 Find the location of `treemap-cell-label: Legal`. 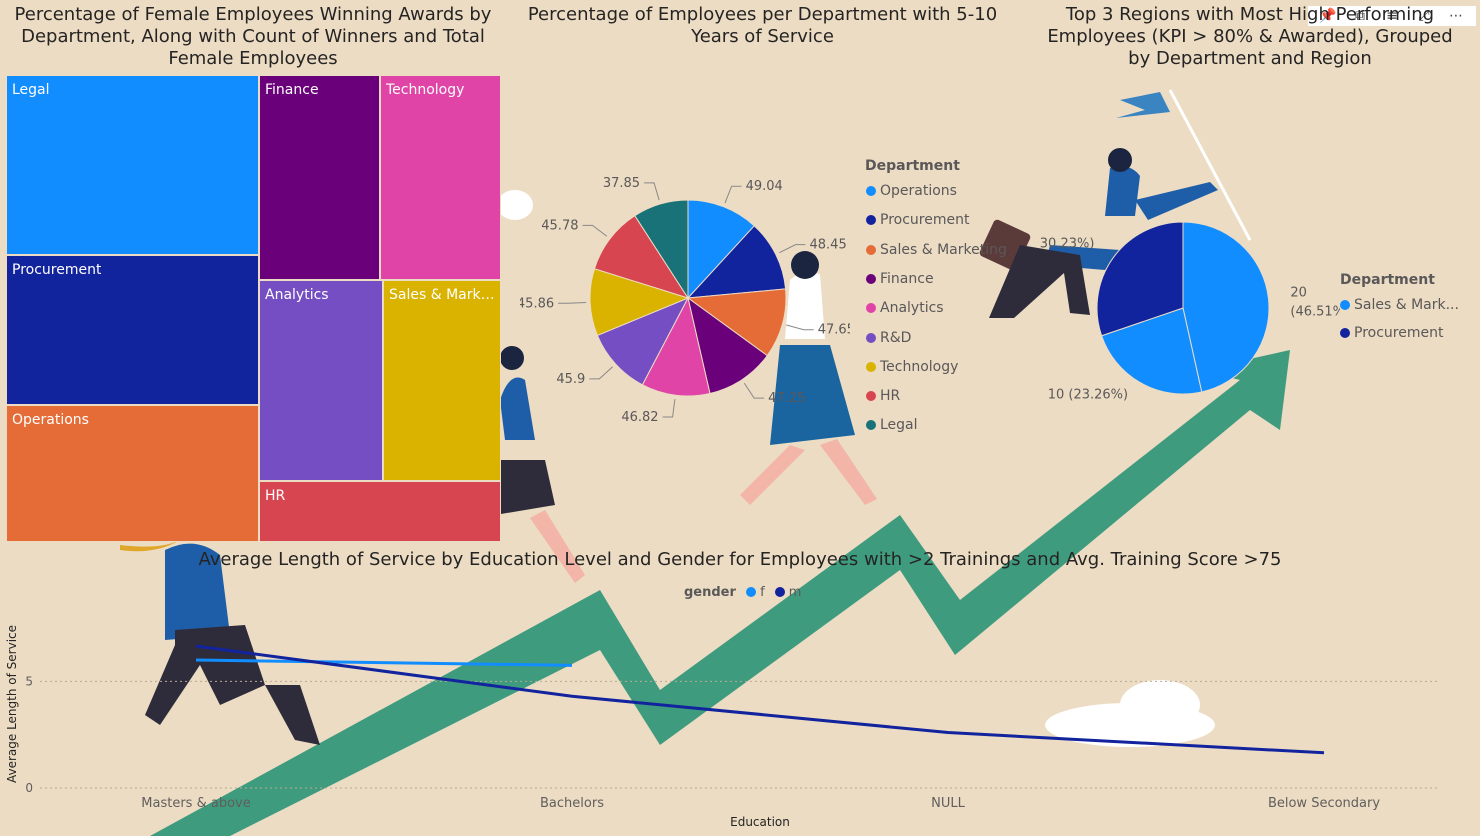

treemap-cell-label: Legal is located at coordinates (31, 90).